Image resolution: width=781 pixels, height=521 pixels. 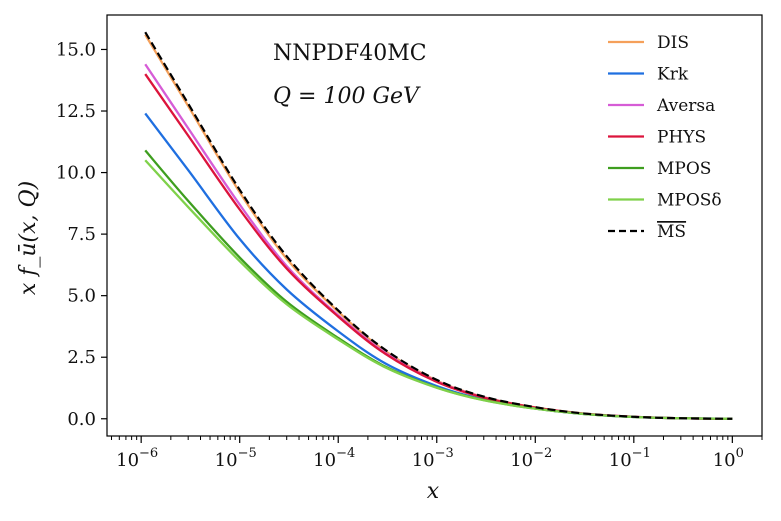 I want to click on y-tick-label: 0.0, so click(x=81, y=419).